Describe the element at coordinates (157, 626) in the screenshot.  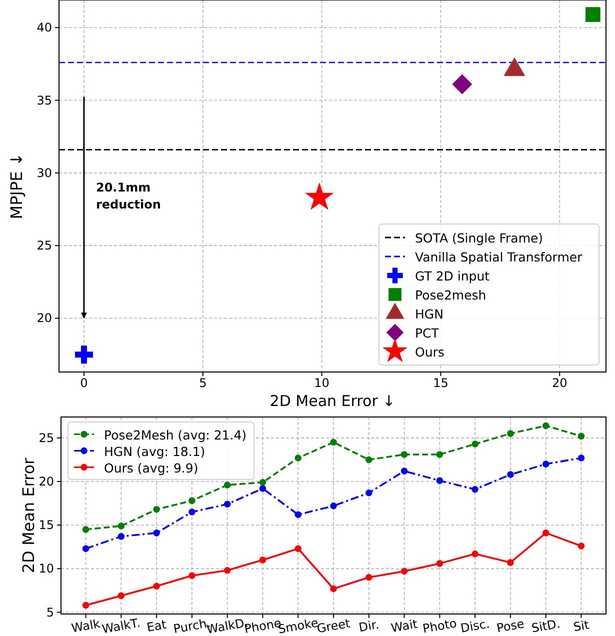
I see `x-tick-label: Eat` at that location.